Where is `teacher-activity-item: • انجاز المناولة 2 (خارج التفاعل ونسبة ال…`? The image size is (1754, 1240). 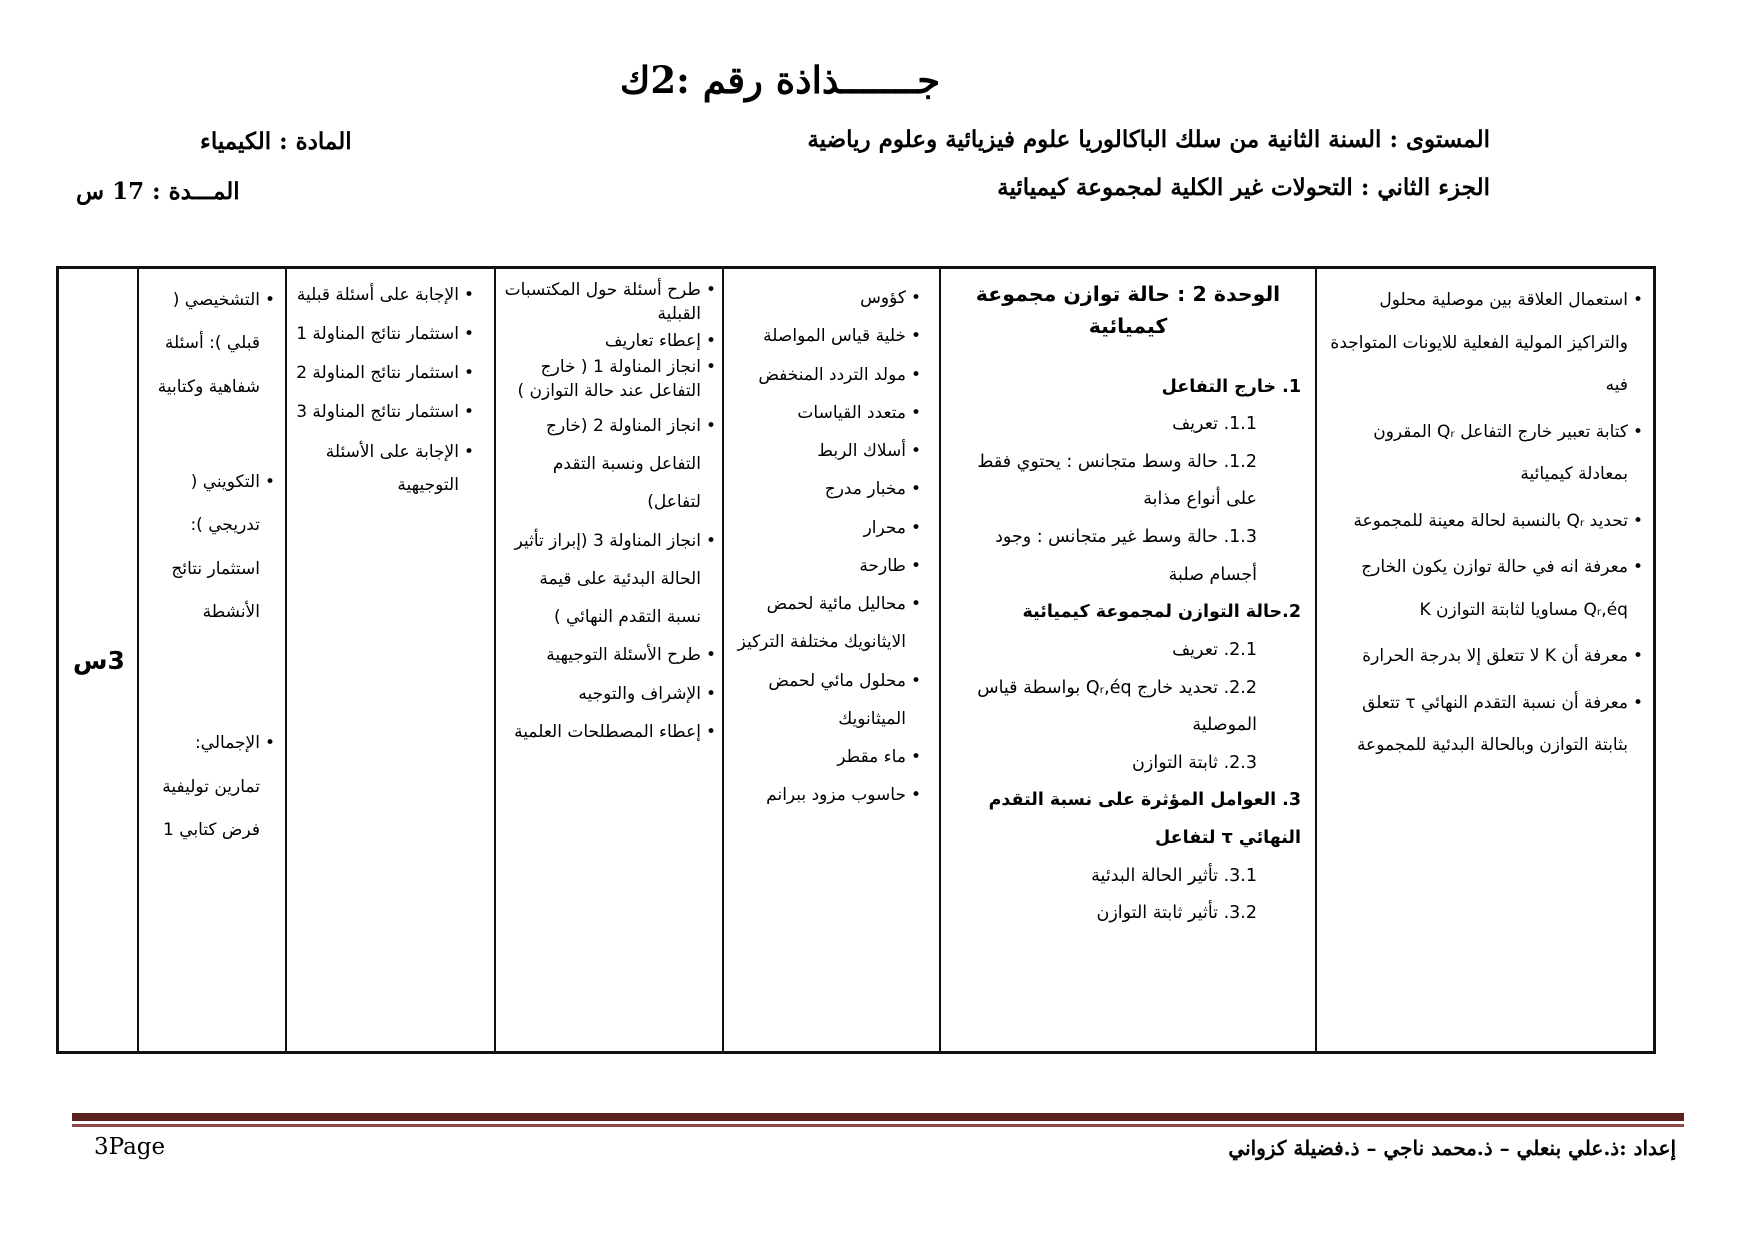
teacher-activity-item: • انجاز المناولة 2 (خارج التفاعل ونسبة ال… is located at coordinates (609, 464).